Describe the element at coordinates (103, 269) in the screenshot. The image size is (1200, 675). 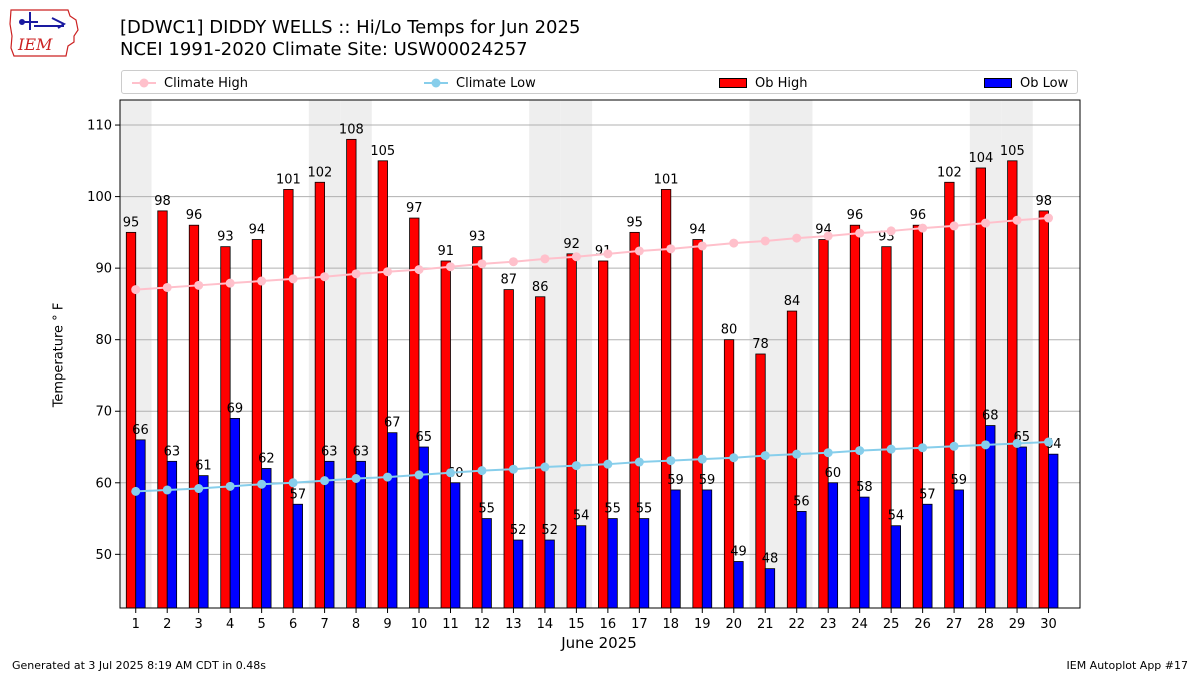
I see `y-tick-label-90: 90` at that location.